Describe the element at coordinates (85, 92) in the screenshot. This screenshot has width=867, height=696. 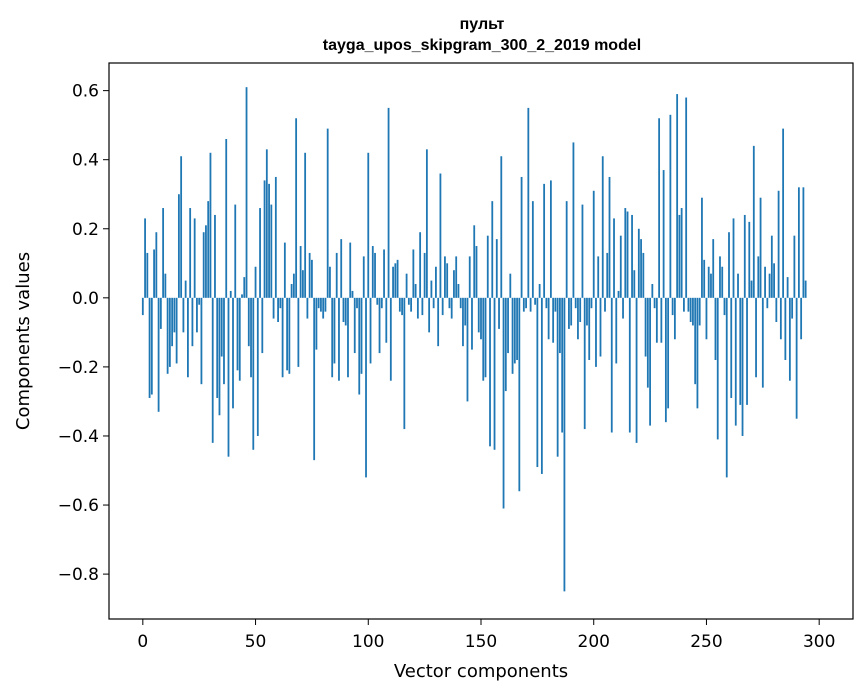
I see `y-tick-label: 0.6` at that location.